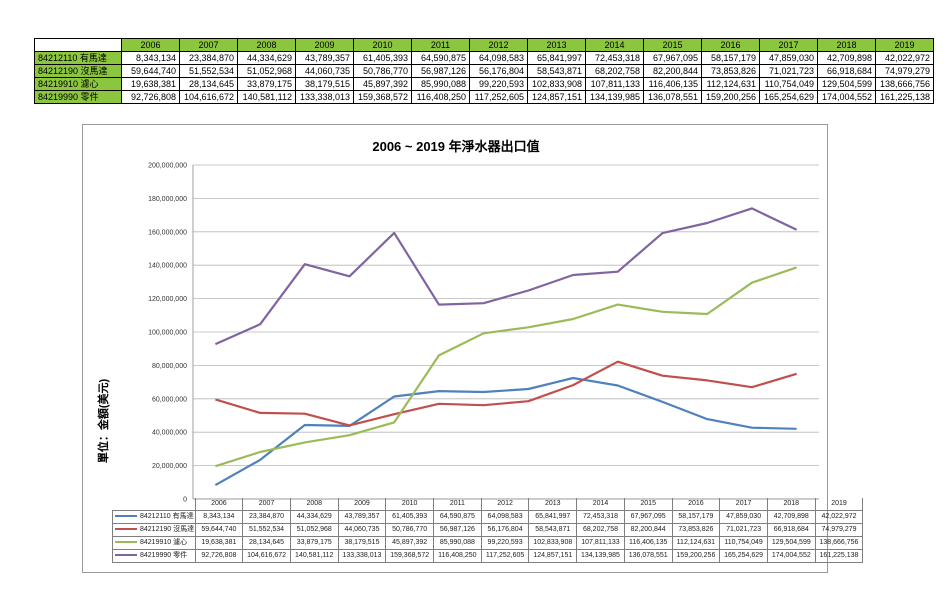  What do you see at coordinates (150, 71) in the screenshot?
I see `value-cell: 59,644,740` at bounding box center [150, 71].